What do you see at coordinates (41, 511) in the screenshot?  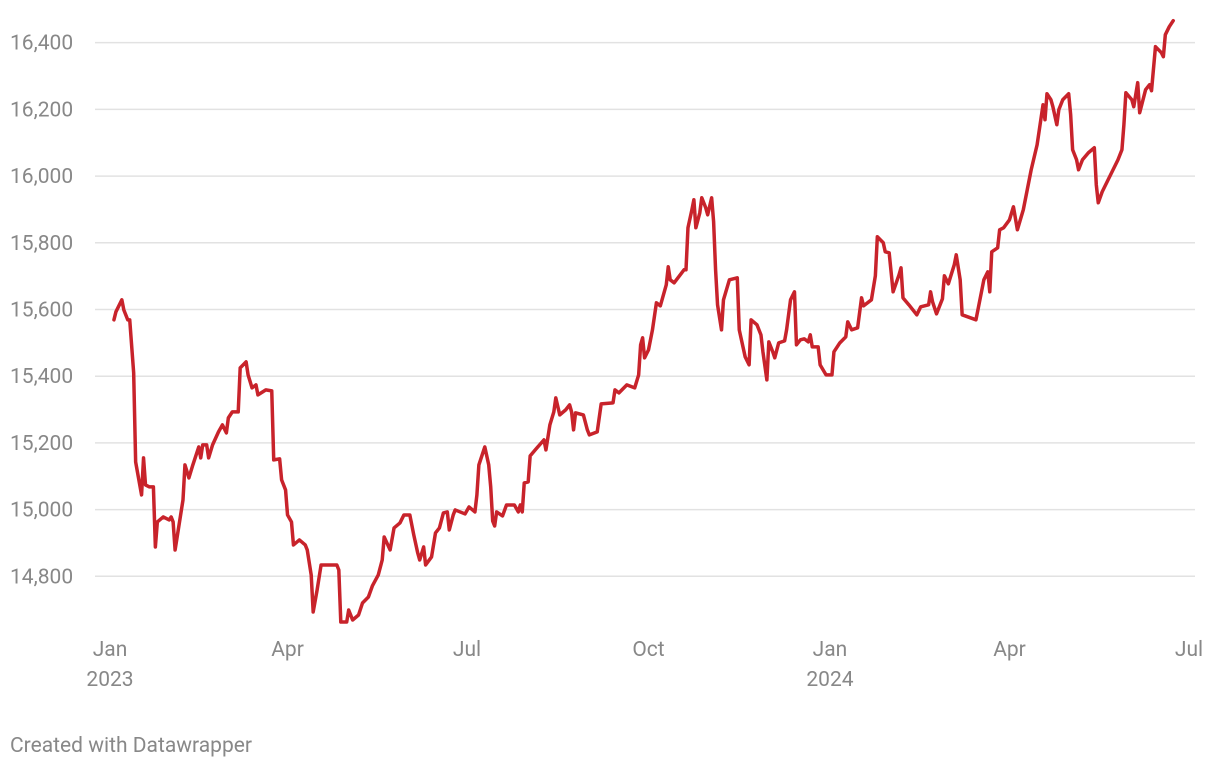 I see `y-tick-label: 15,000` at bounding box center [41, 511].